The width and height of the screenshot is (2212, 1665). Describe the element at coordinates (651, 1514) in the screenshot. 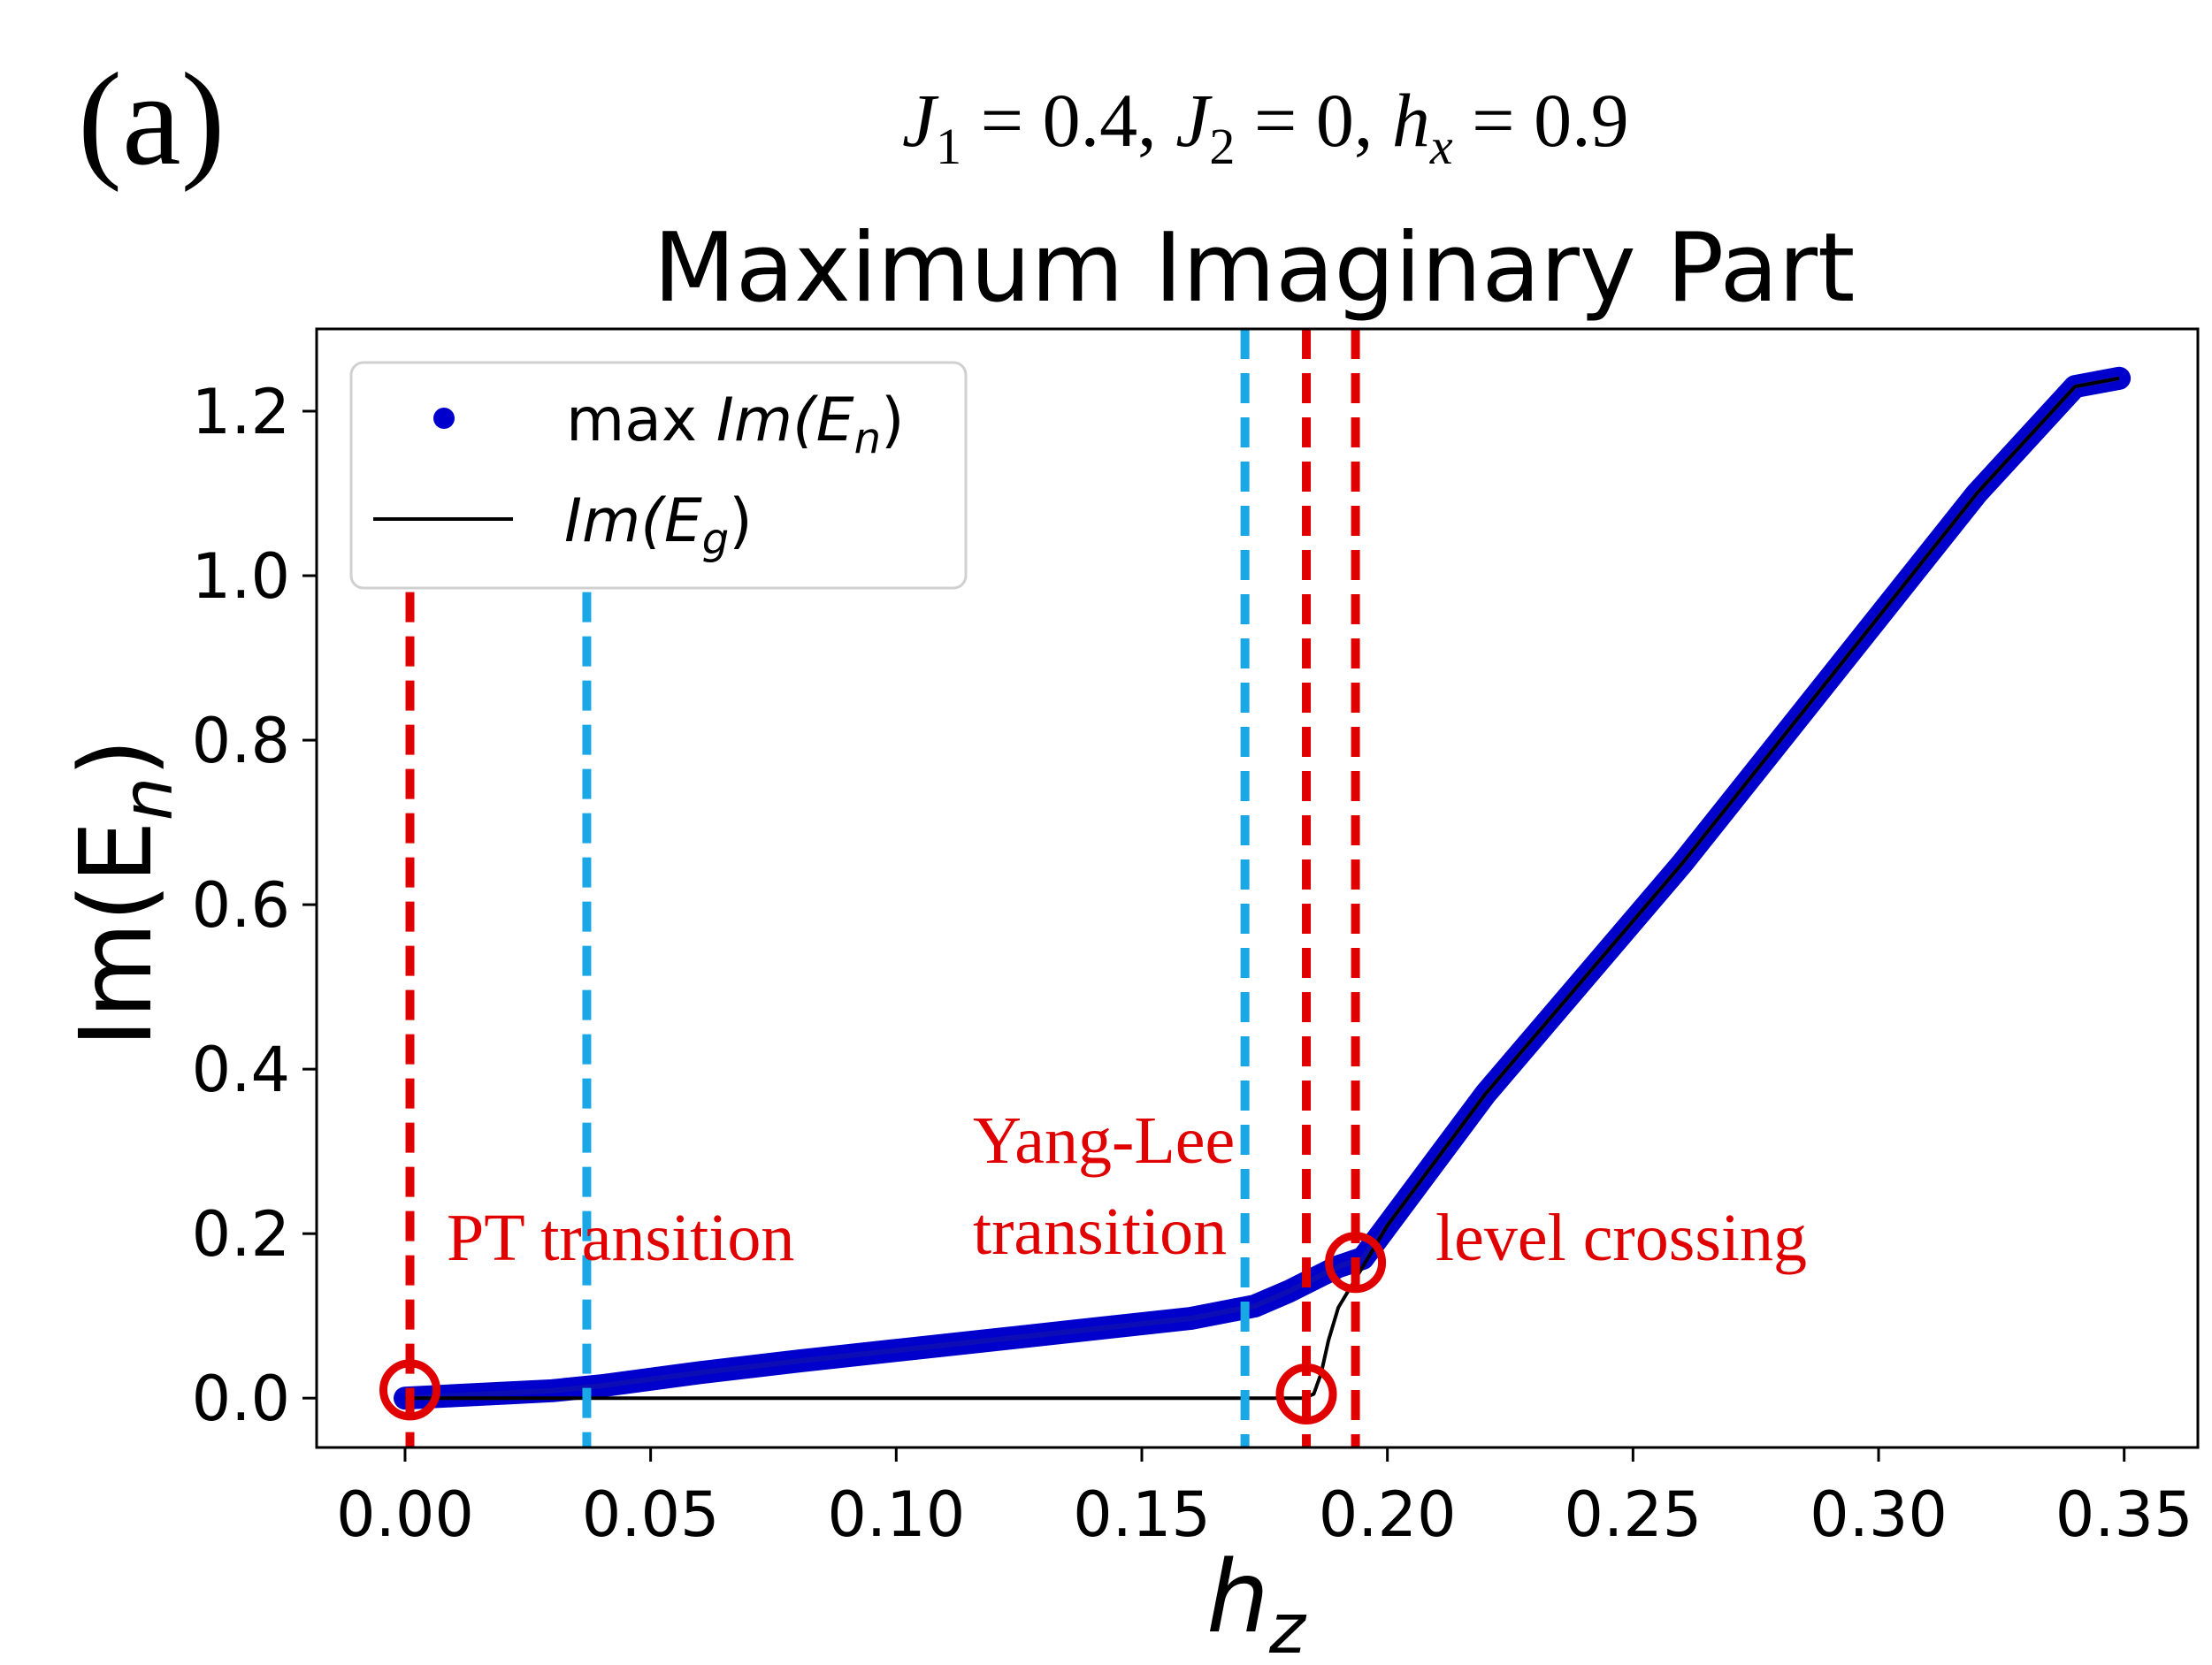

I see `x-tick-label: 0.05` at that location.